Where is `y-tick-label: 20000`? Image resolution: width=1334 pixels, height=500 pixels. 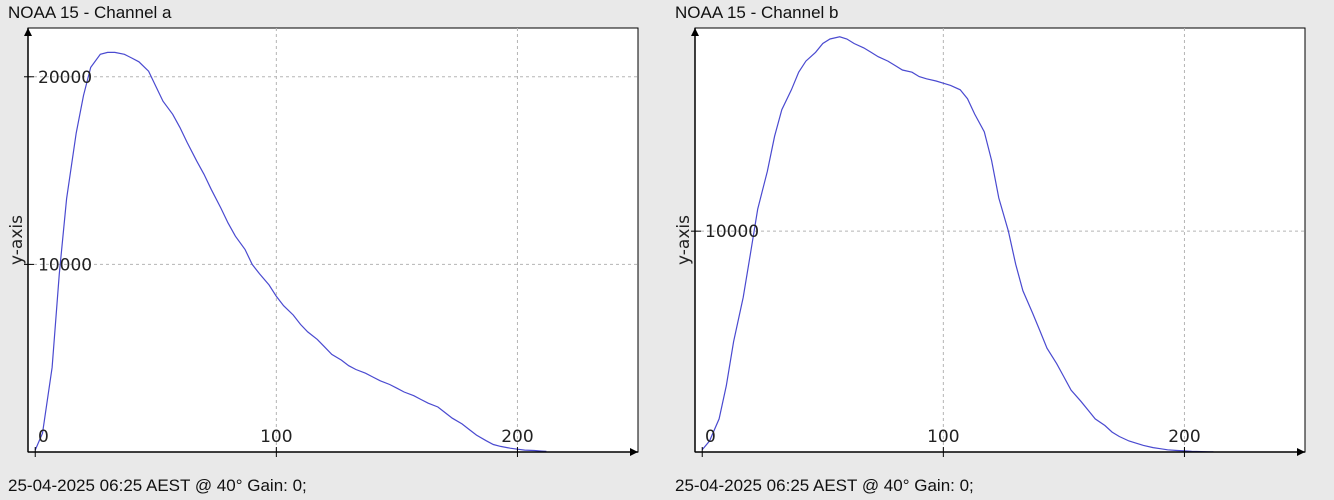
y-tick-label: 20000 is located at coordinates (65, 78).